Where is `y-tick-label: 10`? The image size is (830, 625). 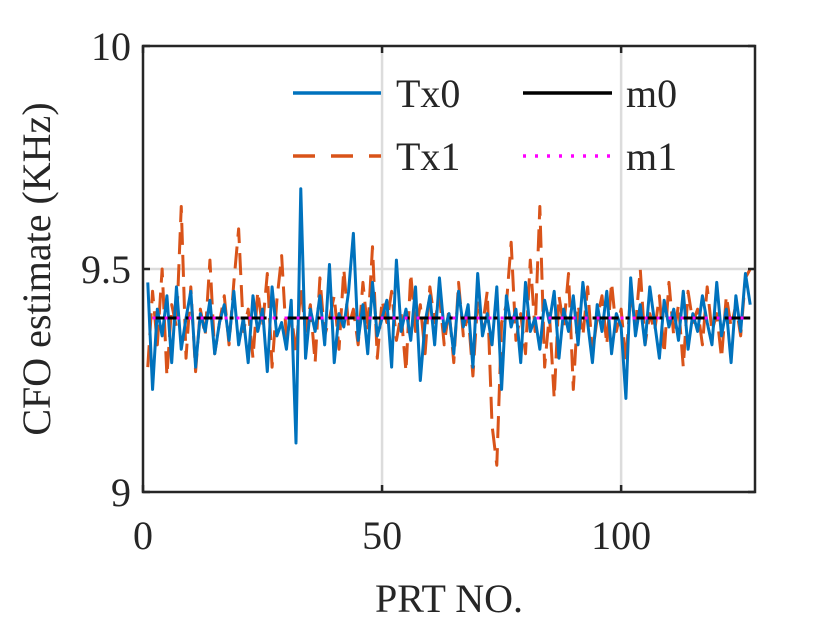 y-tick-label: 10 is located at coordinates (111, 46).